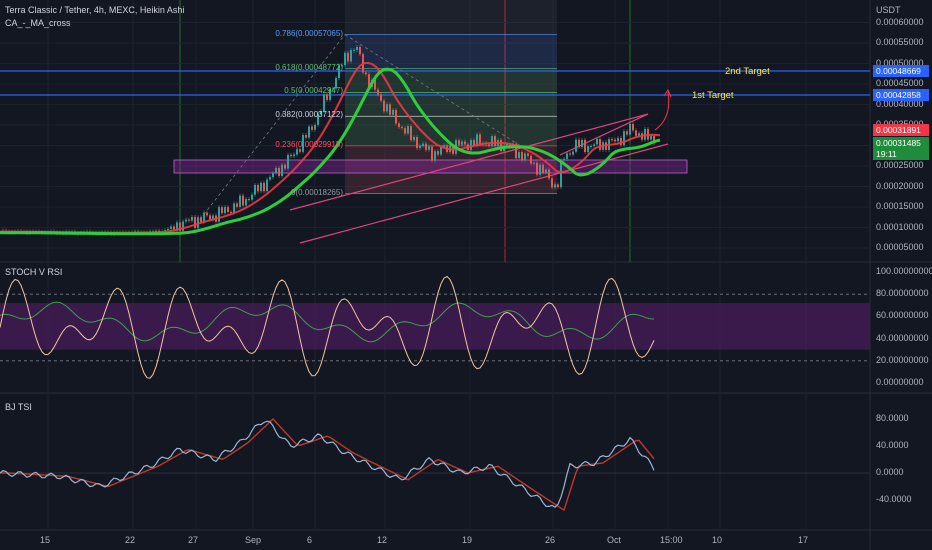 The image size is (932, 550). I want to click on stoch-band, so click(435, 326).